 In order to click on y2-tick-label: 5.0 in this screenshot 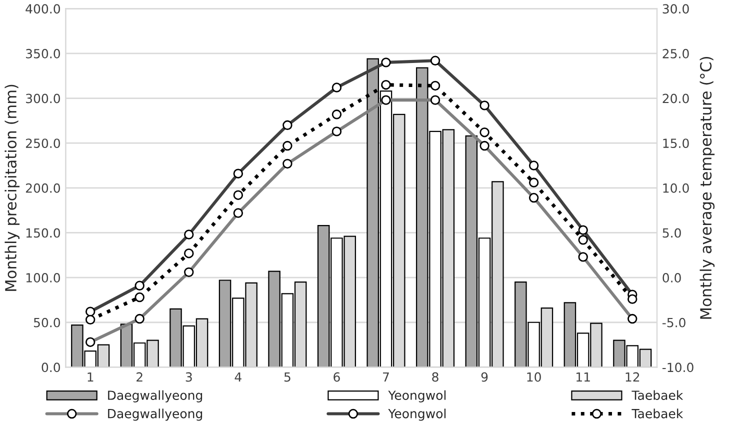, I will do `click(671, 233)`.